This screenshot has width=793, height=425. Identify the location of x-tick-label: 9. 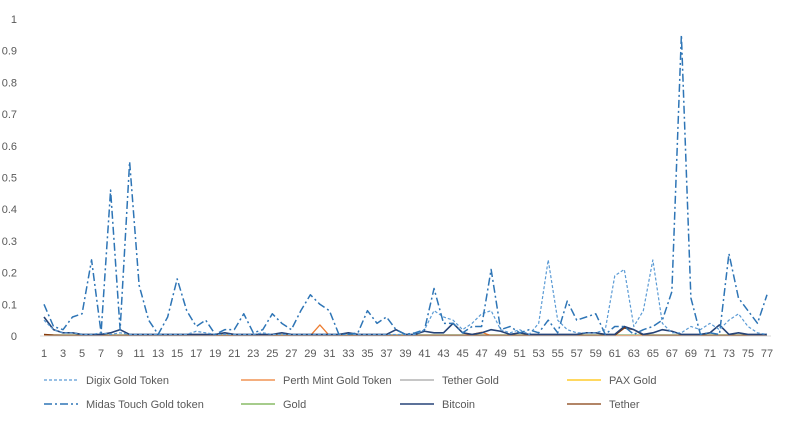
(120, 354).